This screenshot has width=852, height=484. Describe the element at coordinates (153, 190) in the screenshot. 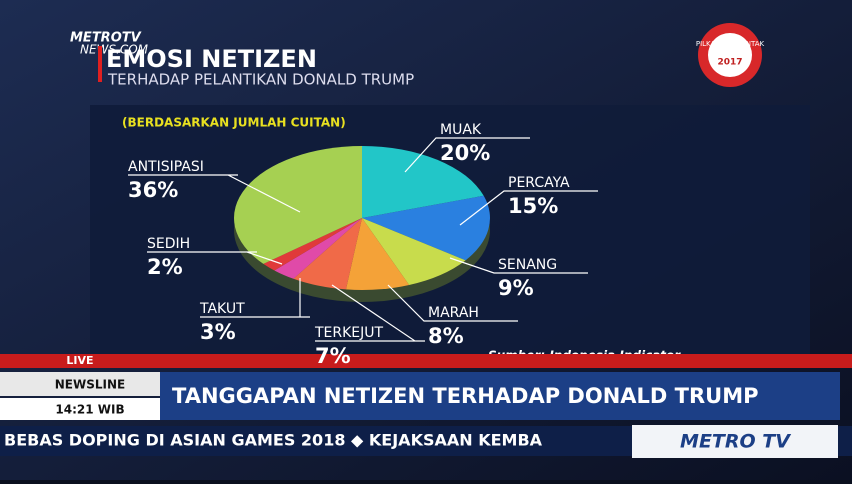

I see `value-label: 36%` at that location.